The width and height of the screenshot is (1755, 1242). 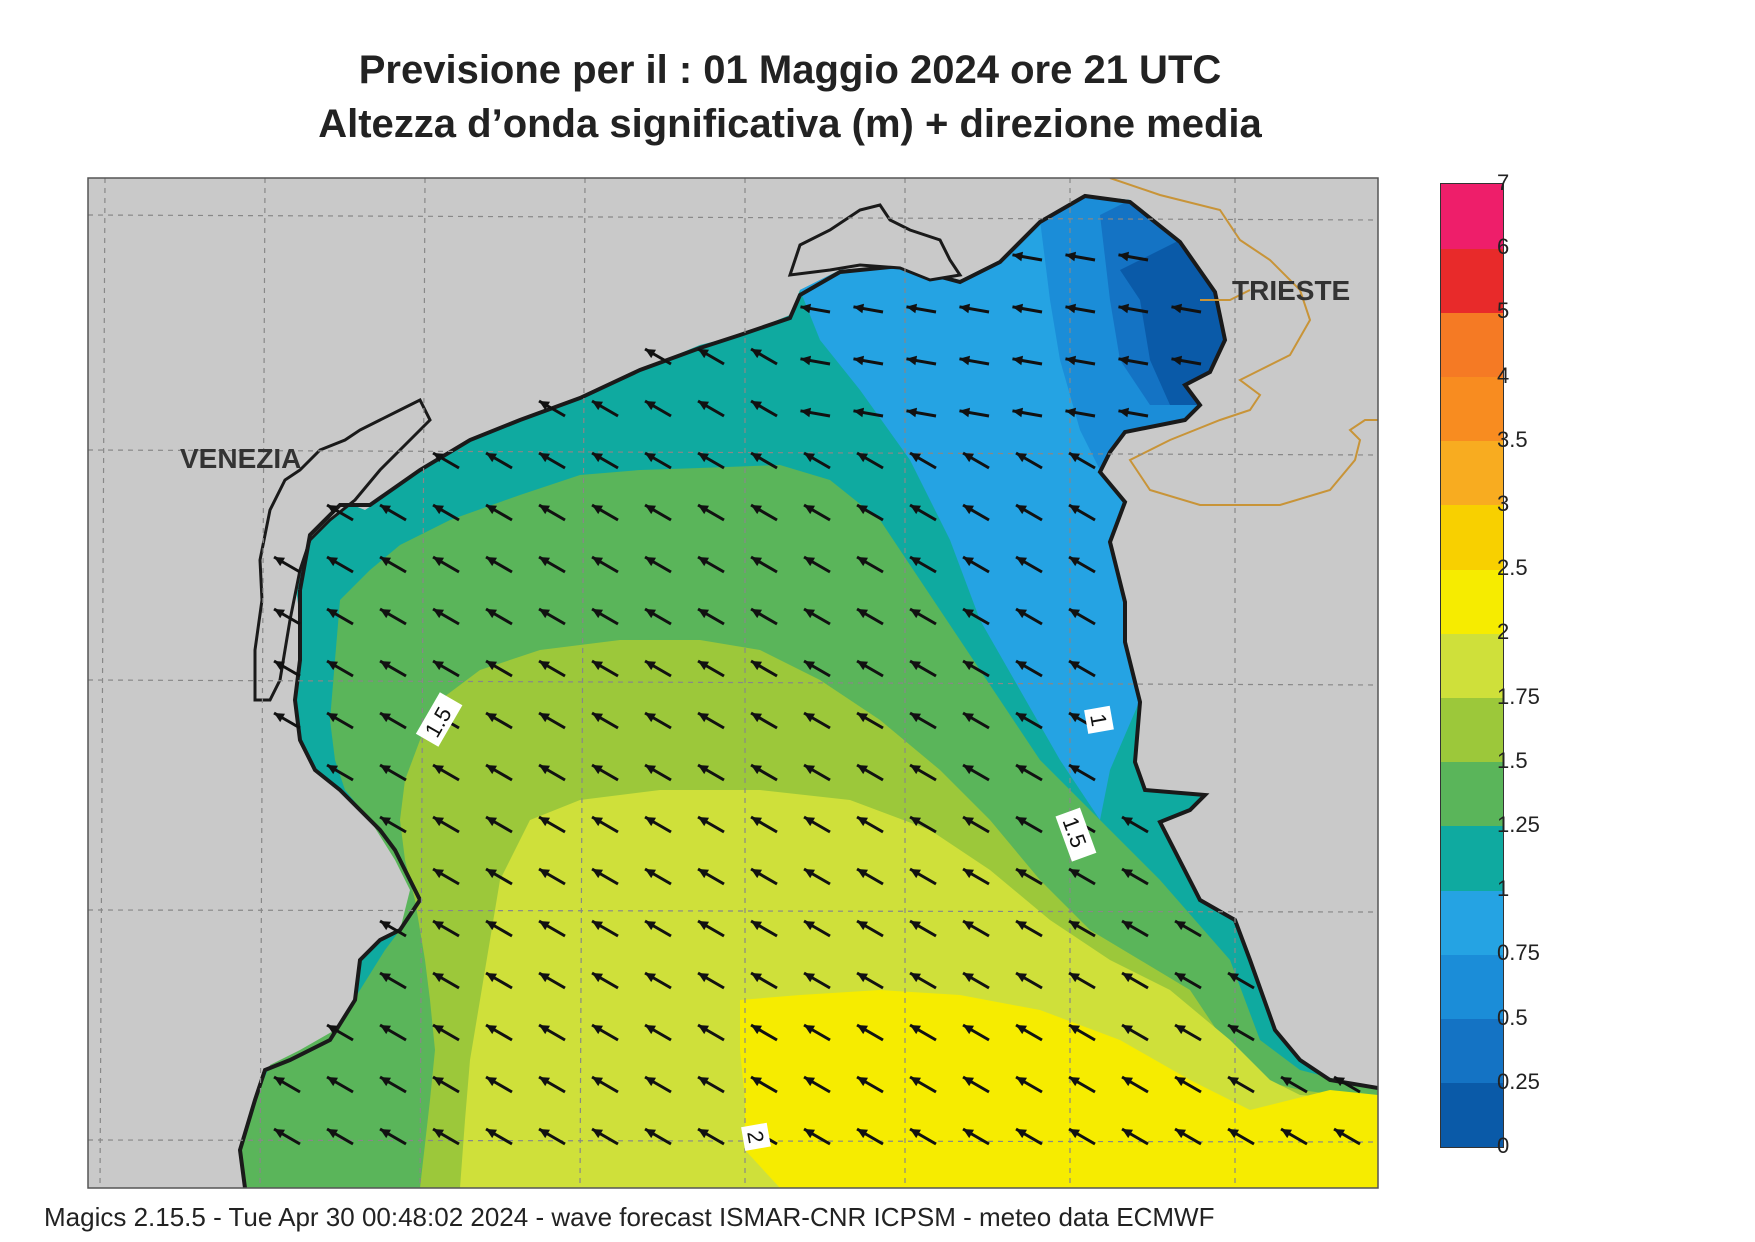 What do you see at coordinates (1503, 889) in the screenshot?
I see `colorbar-tick-label: 1` at bounding box center [1503, 889].